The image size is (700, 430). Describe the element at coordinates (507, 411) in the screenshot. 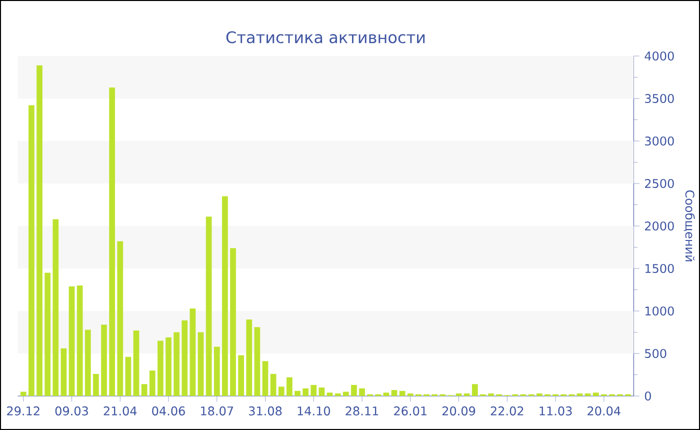

I see `x-tick-label: 22.02` at that location.